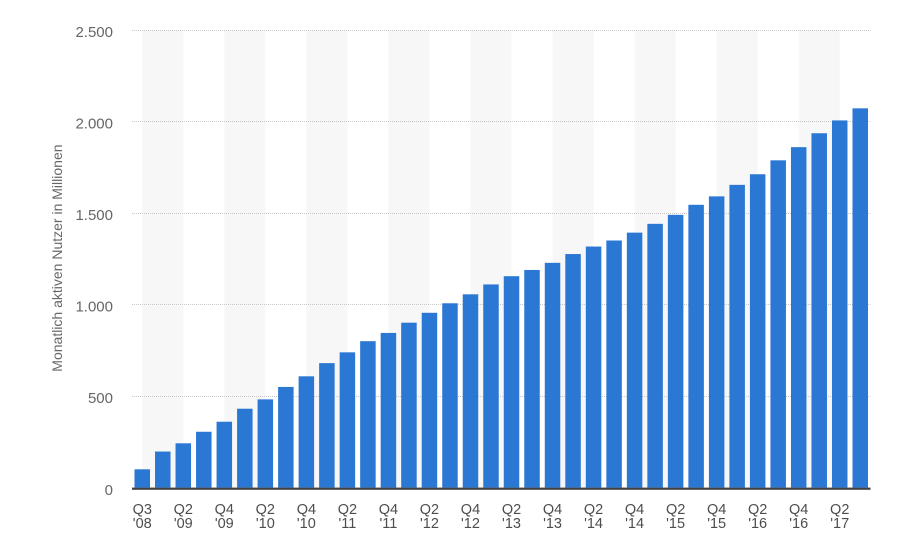  Describe the element at coordinates (109, 490) in the screenshot. I see `svg-text: 0` at that location.